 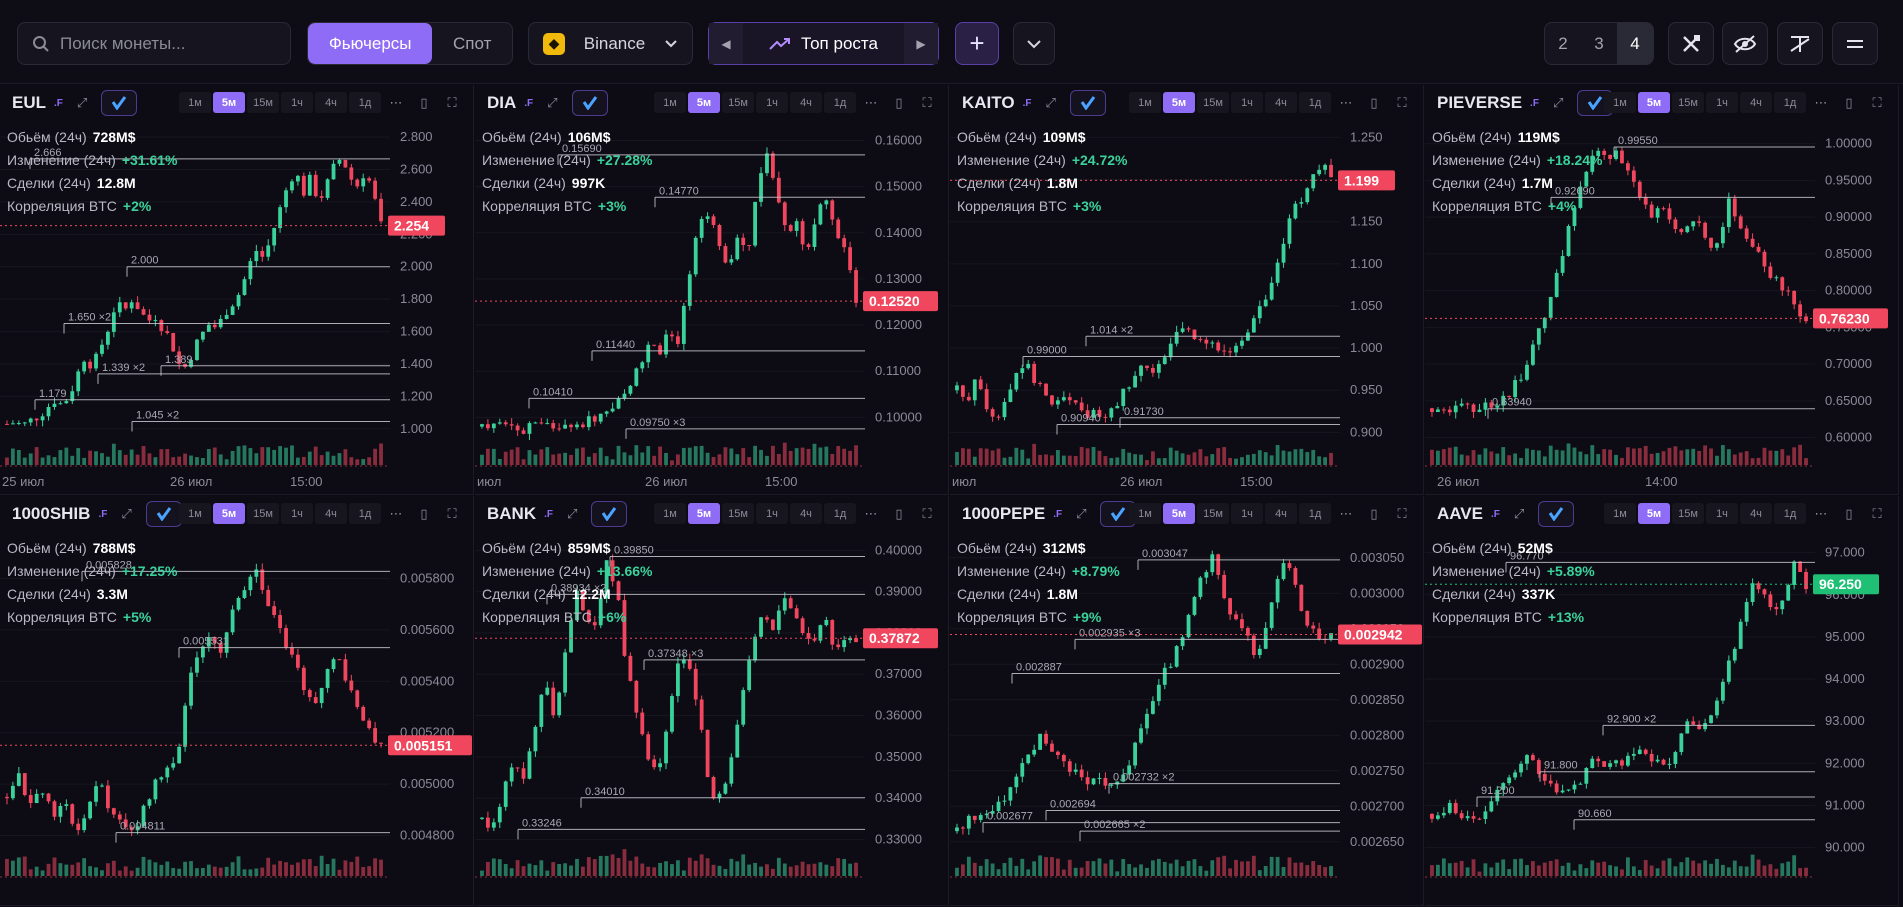 What do you see at coordinates (610, 43) in the screenshot?
I see `exchange-select: ◆ Binance` at bounding box center [610, 43].